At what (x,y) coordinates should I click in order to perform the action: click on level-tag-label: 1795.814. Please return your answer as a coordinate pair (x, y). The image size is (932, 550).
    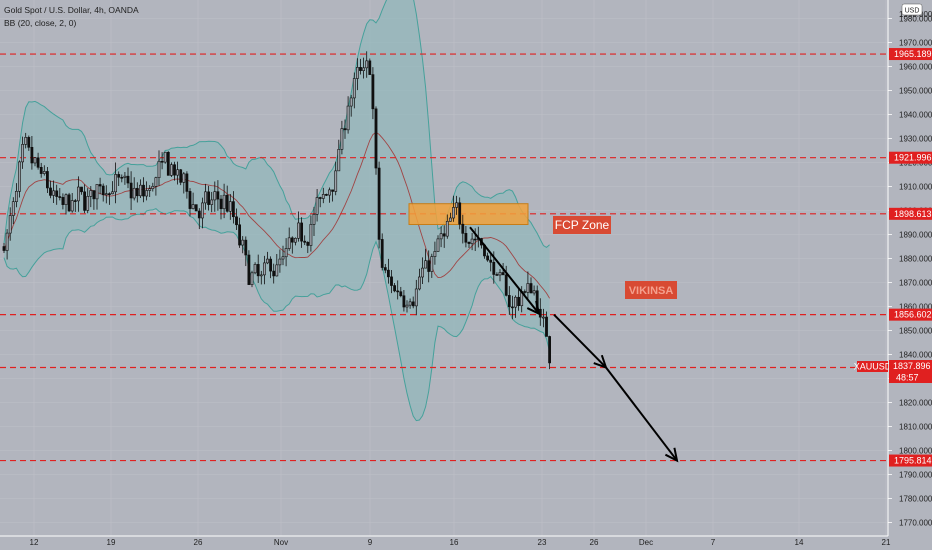
    Looking at the image, I should click on (913, 461).